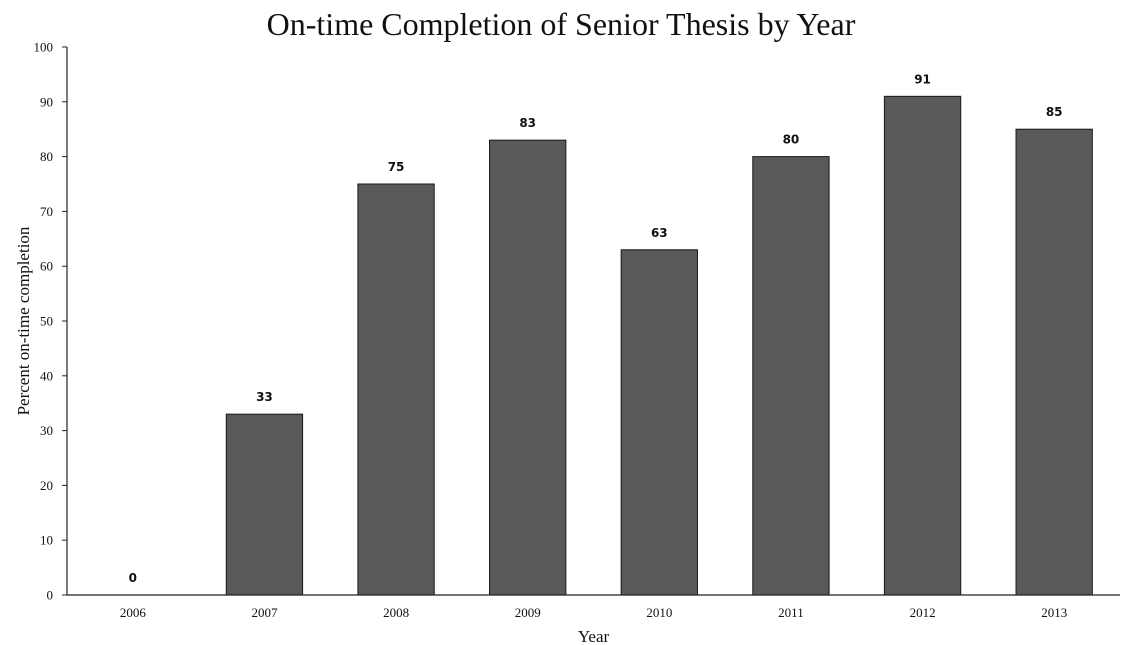 The height and width of the screenshot is (645, 1122). What do you see at coordinates (1054, 362) in the screenshot?
I see `bar-2013` at bounding box center [1054, 362].